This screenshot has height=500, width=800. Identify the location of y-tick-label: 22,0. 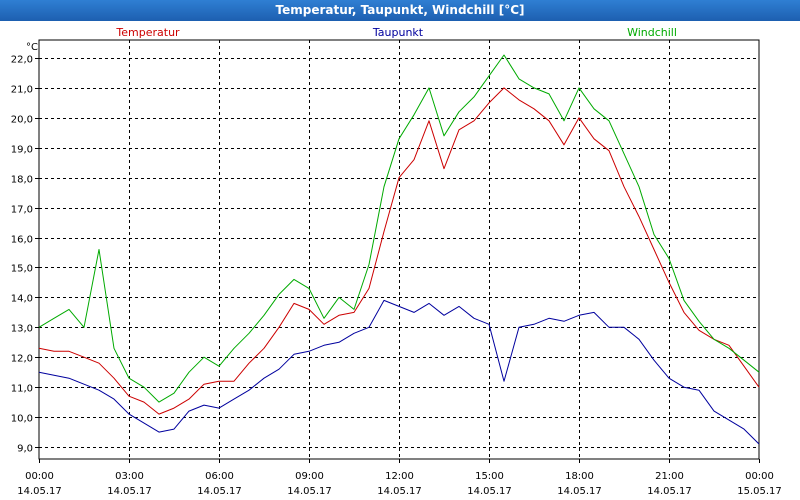
(22, 60).